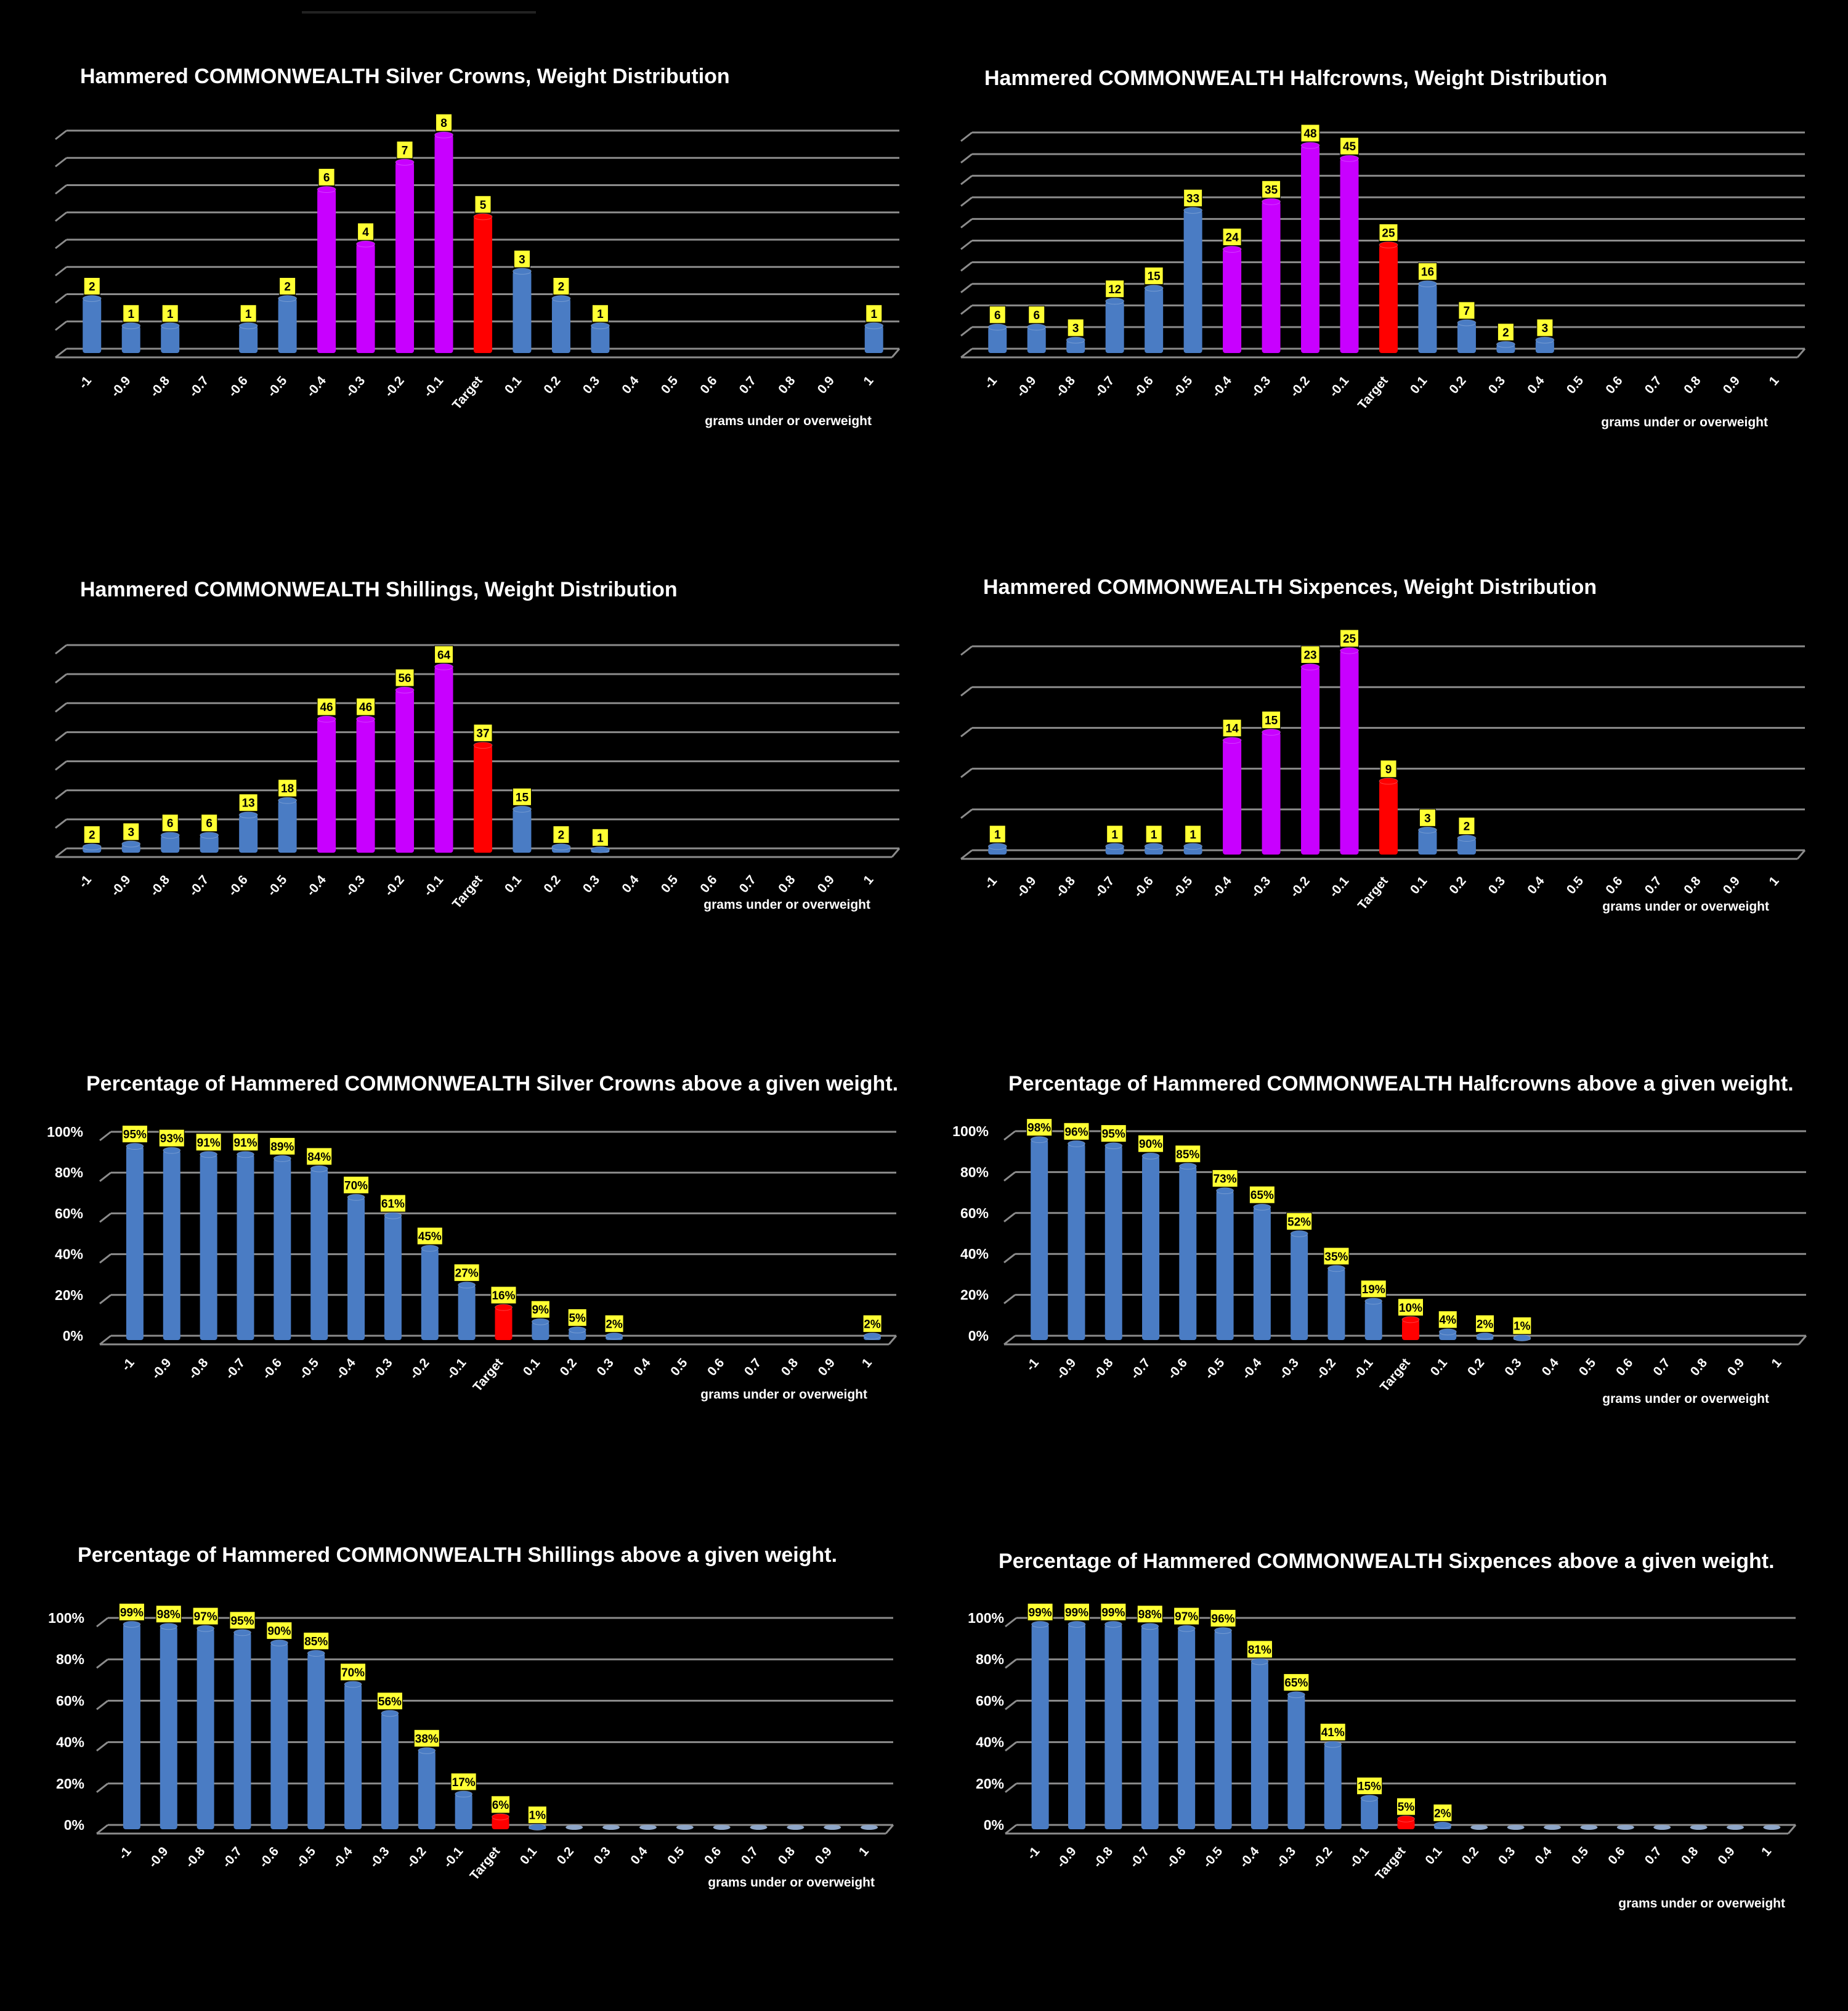 The height and width of the screenshot is (2011, 1848). I want to click on bar--0.3, so click(393, 1278).